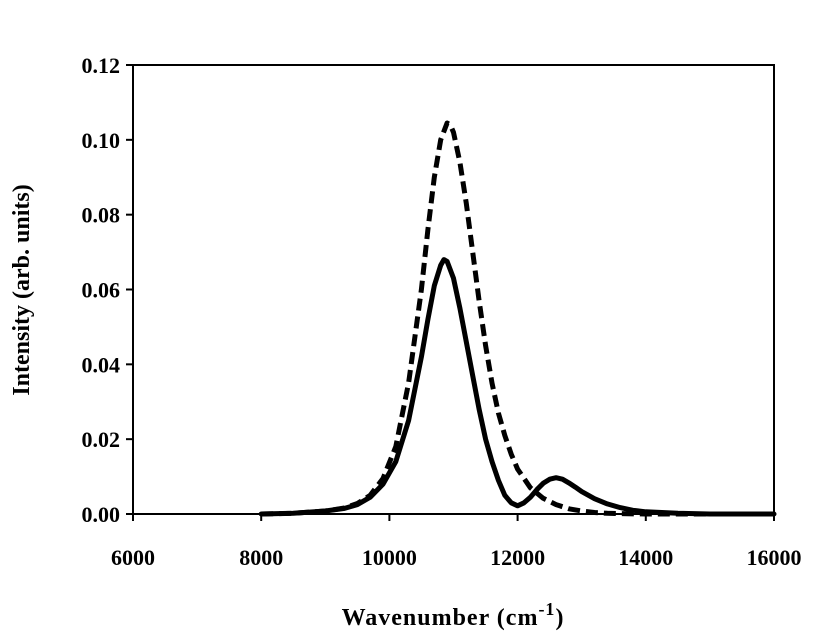 The width and height of the screenshot is (830, 638). I want to click on y-tick-label: 0.00, so click(101, 514).